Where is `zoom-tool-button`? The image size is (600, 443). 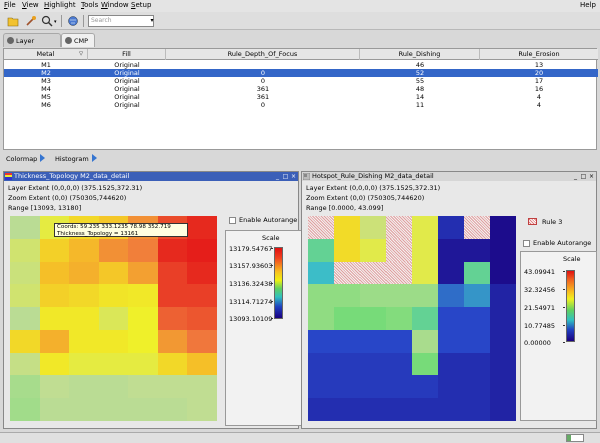
zoom-tool-button is located at coordinates (47, 21).